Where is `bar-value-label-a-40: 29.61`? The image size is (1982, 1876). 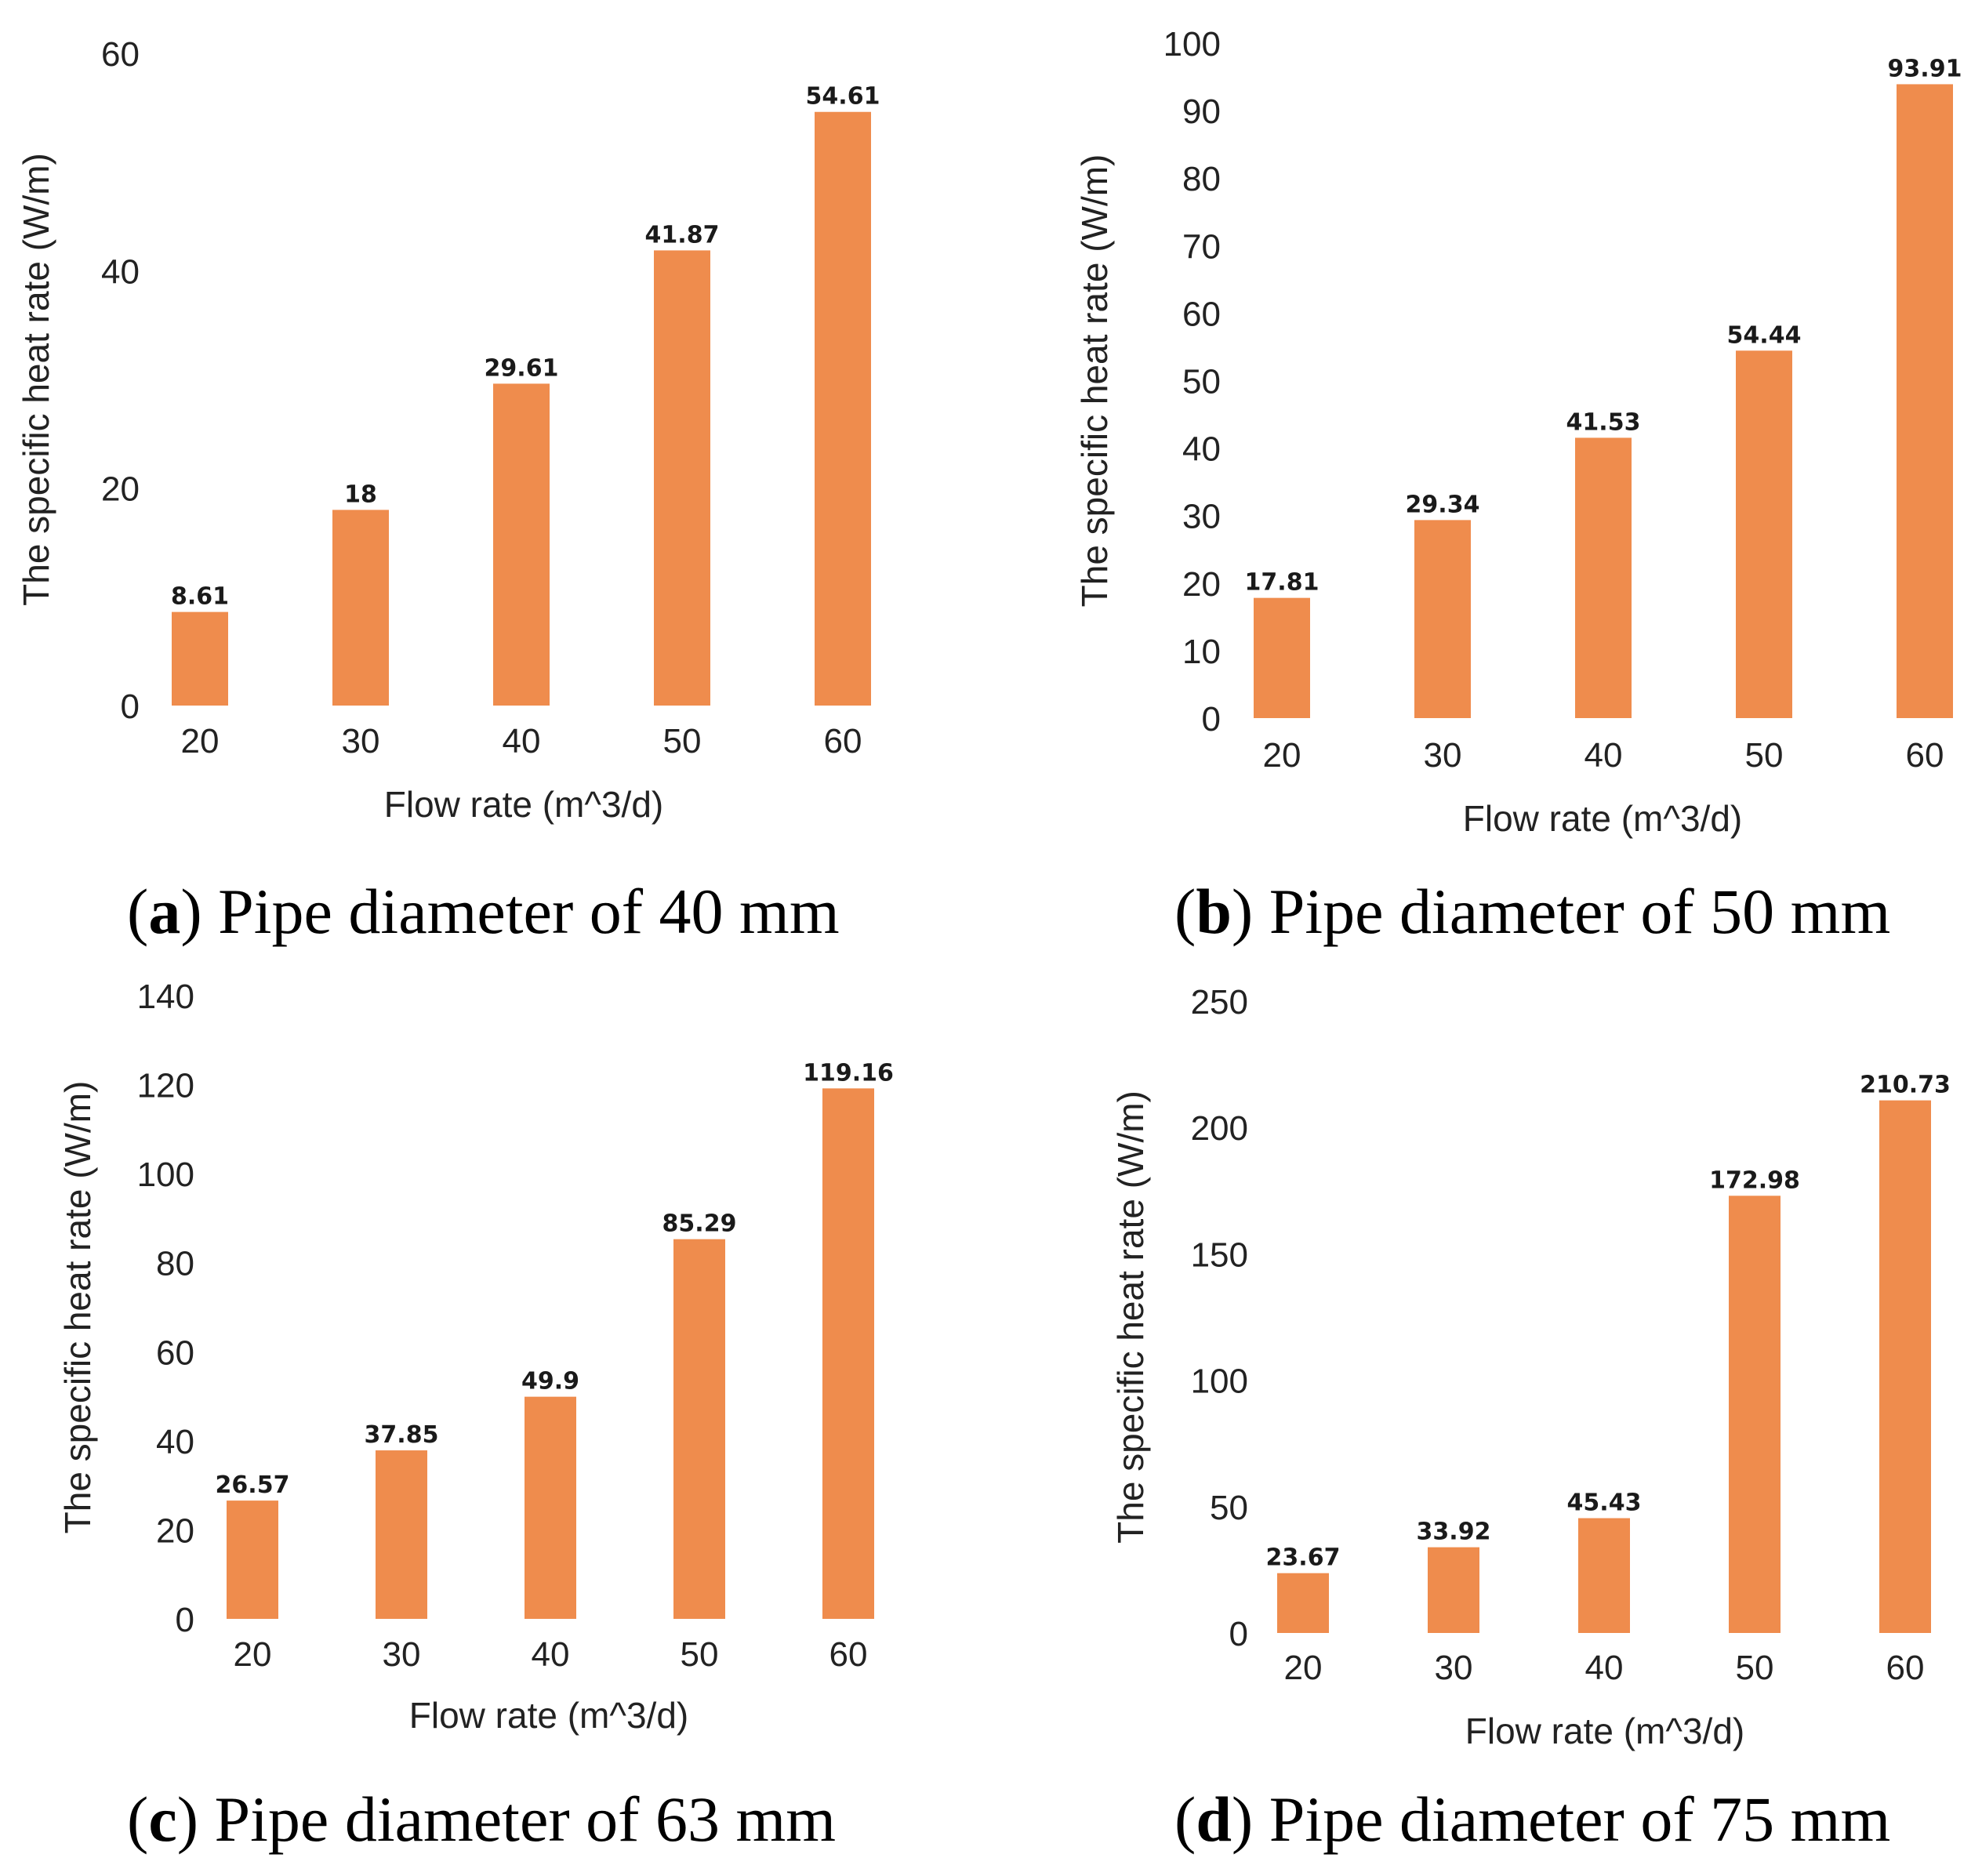
bar-value-label-a-40: 29.61 is located at coordinates (522, 368).